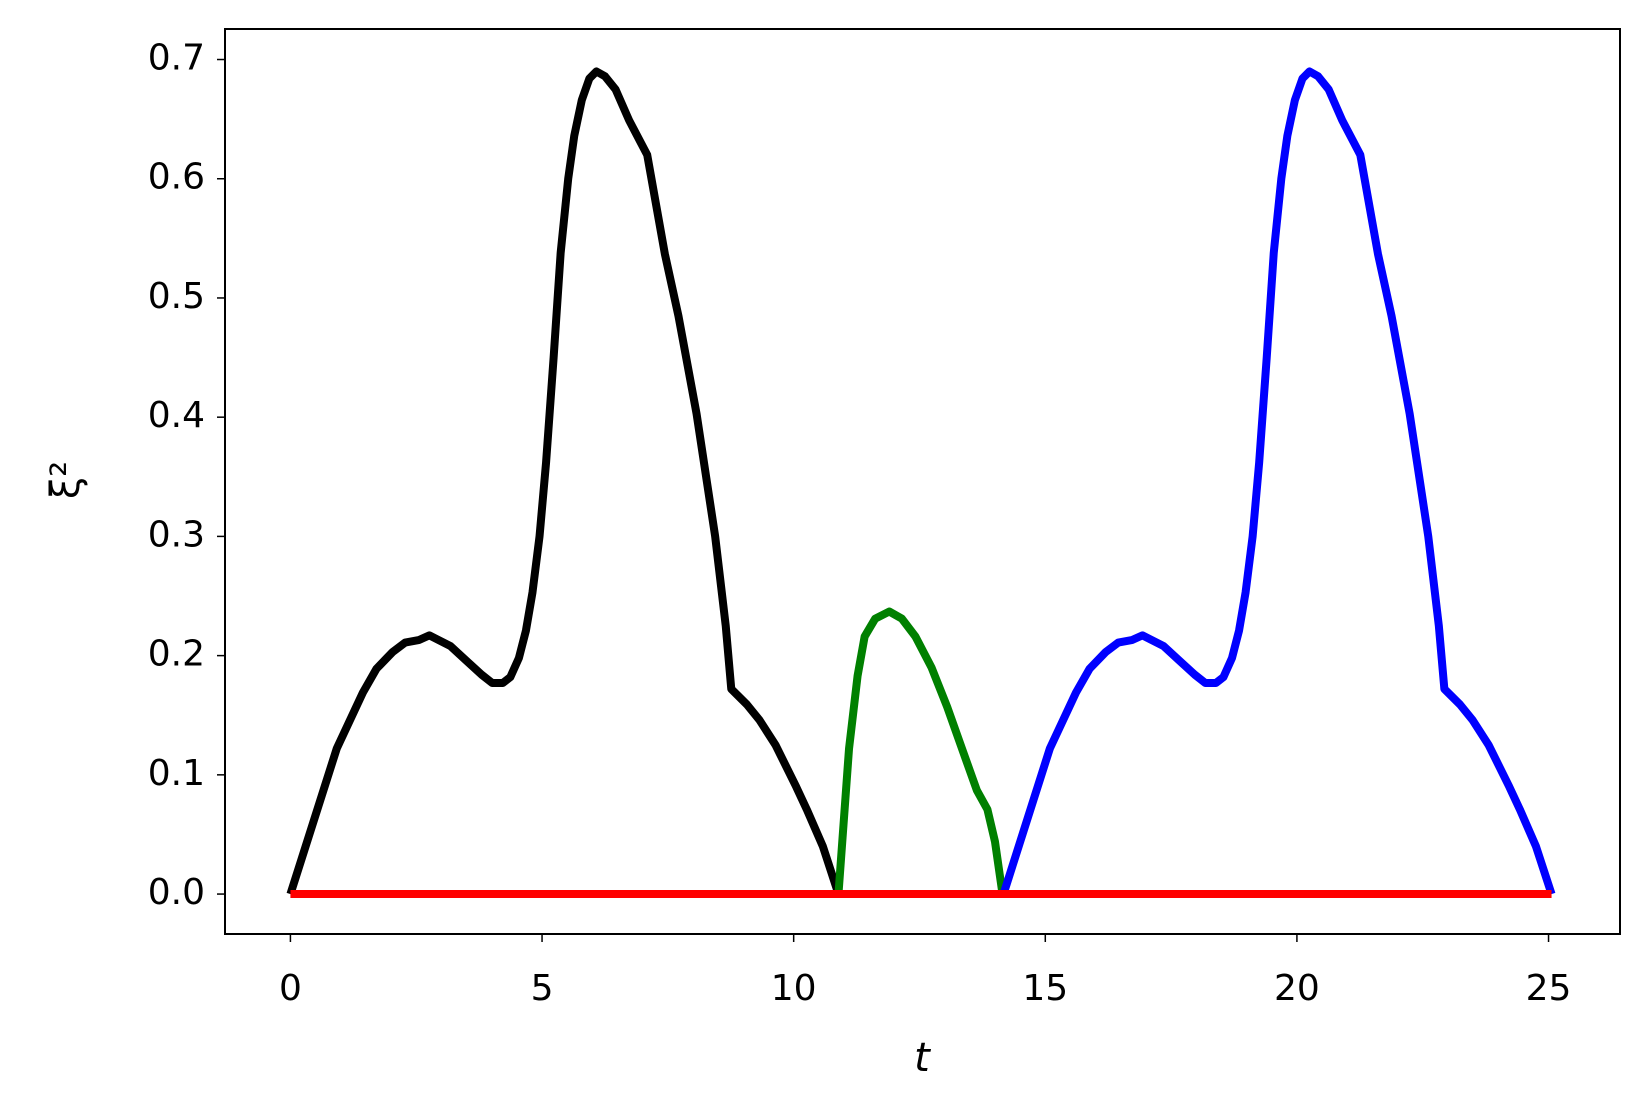 Image resolution: width=1649 pixels, height=1116 pixels. What do you see at coordinates (66, 480) in the screenshot?
I see `y-axis-label: ξ²` at bounding box center [66, 480].